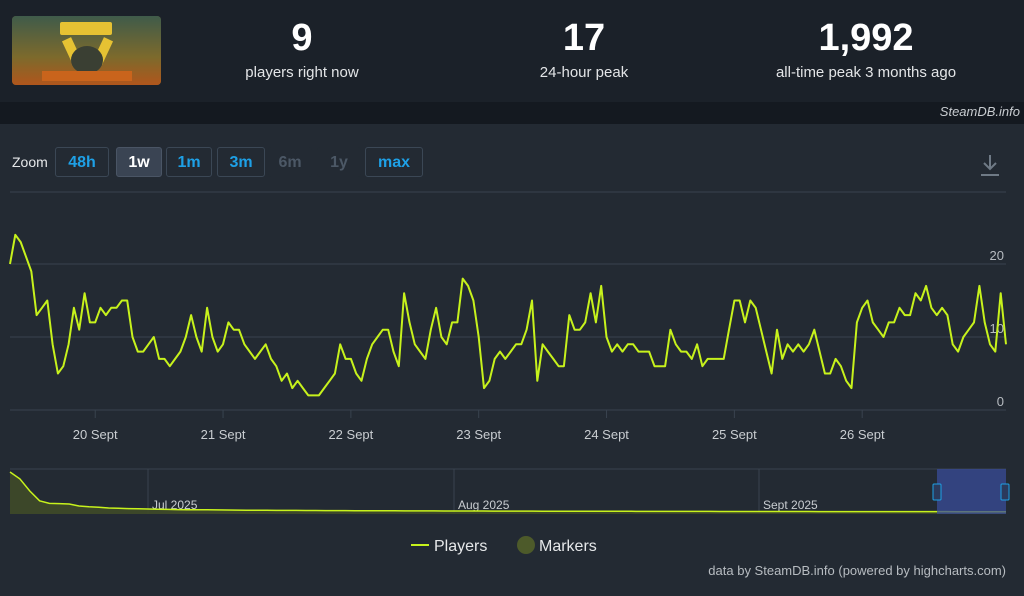 The image size is (1024, 596). I want to click on x-tick-label: 25 Sept, so click(734, 434).